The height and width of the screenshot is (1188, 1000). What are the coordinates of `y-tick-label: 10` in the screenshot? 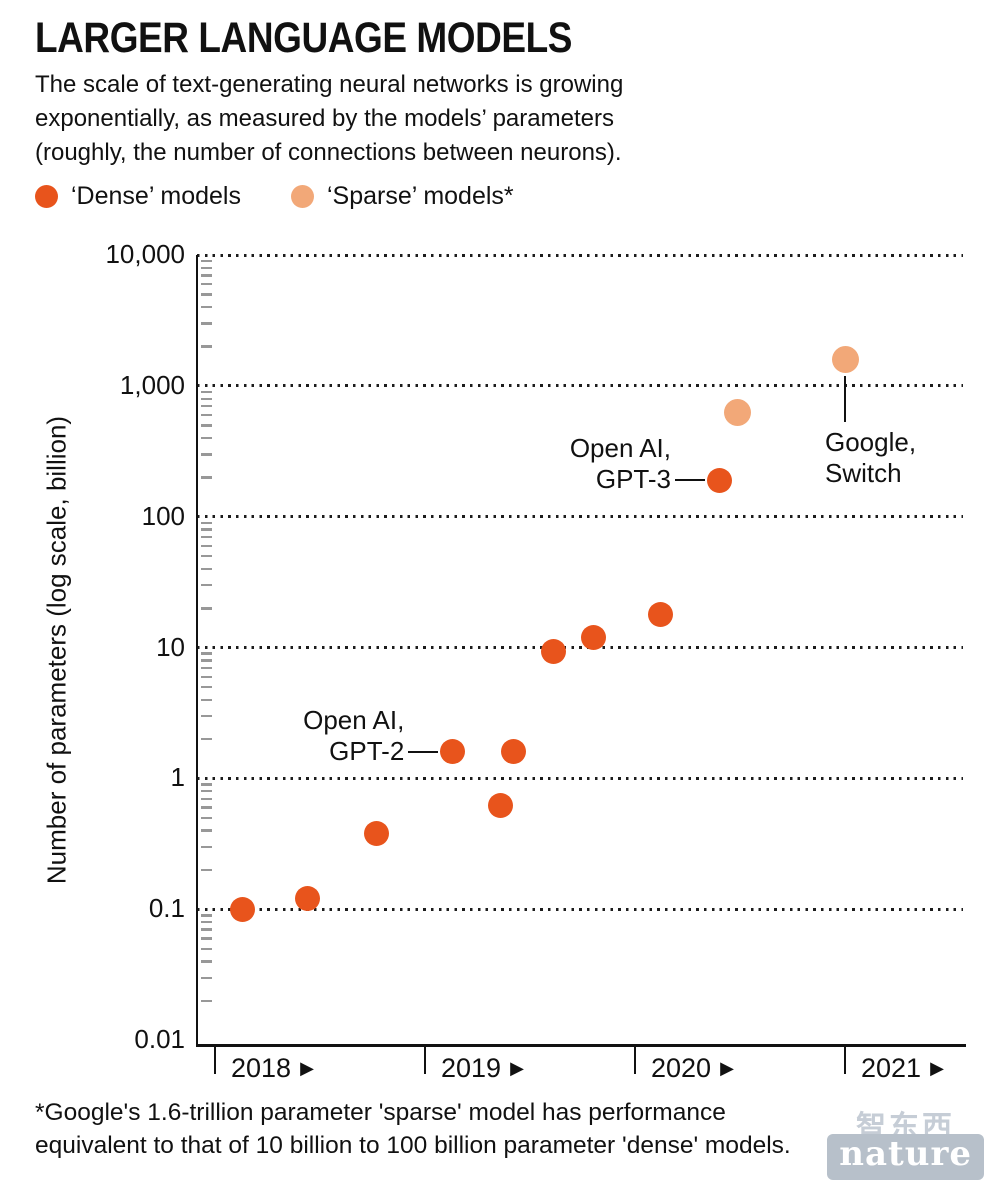 It's located at (170, 646).